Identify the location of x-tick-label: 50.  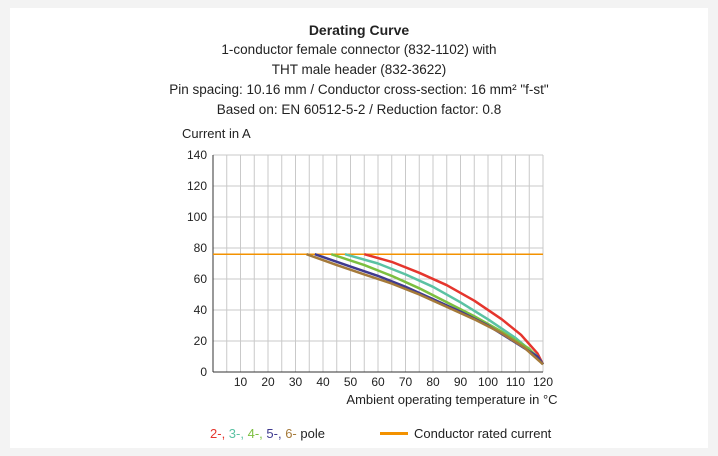
(351, 382).